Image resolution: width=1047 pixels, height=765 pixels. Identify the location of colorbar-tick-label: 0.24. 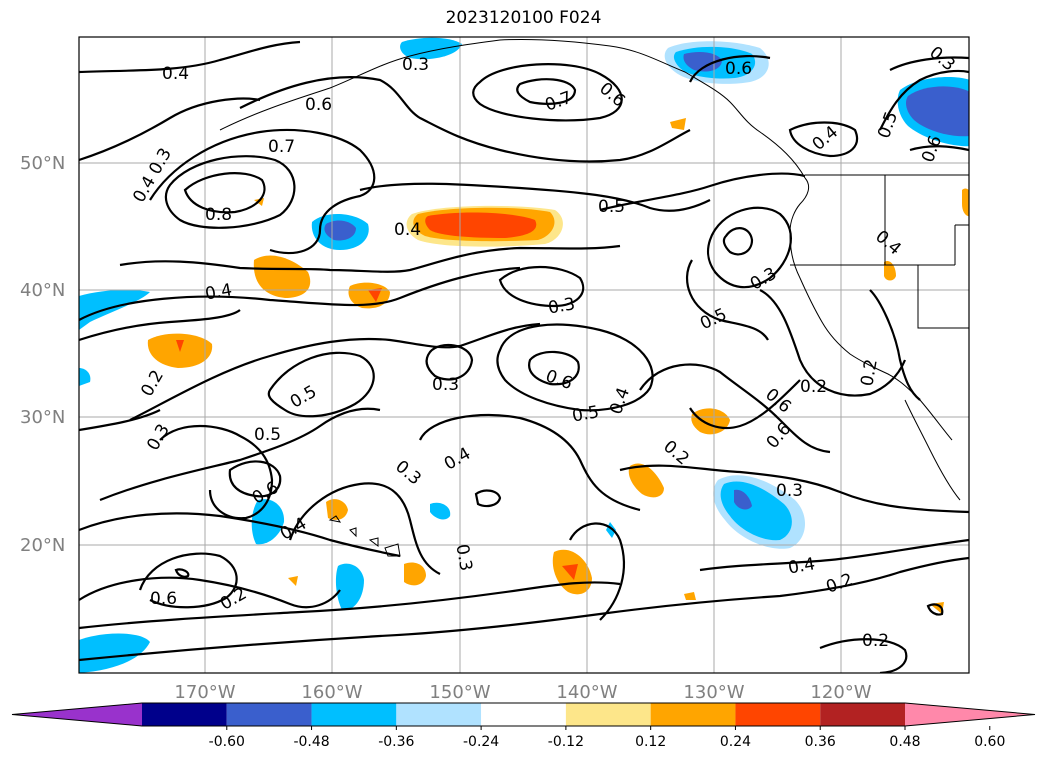
(735, 742).